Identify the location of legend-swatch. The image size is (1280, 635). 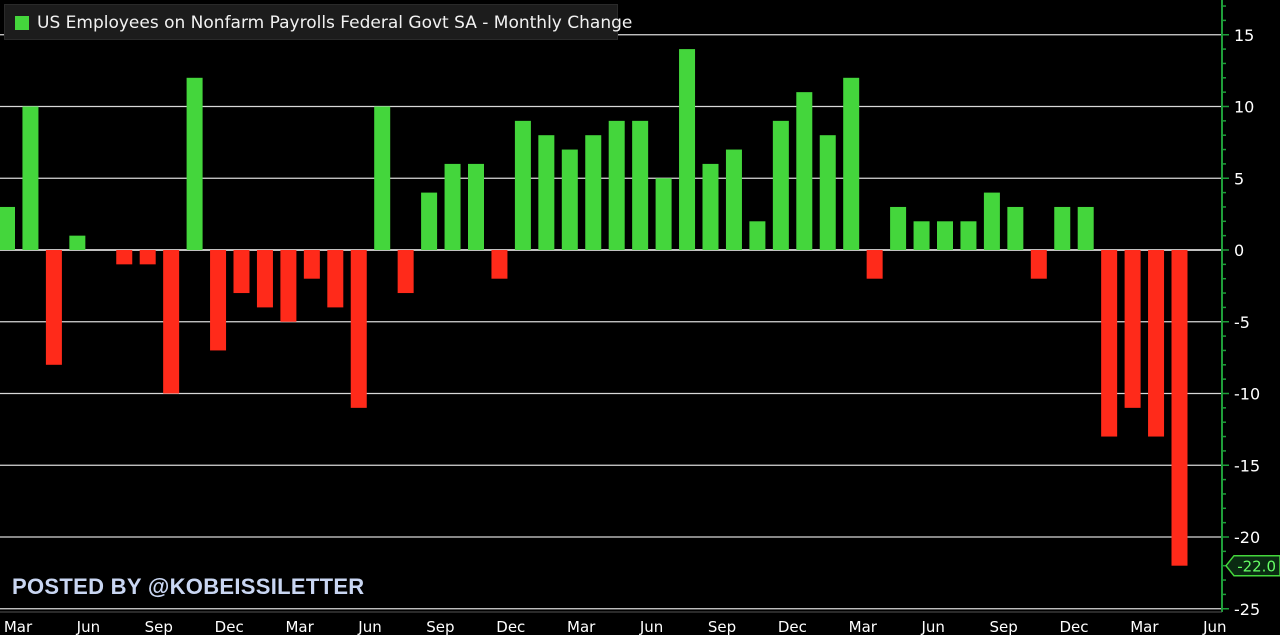
(22, 23).